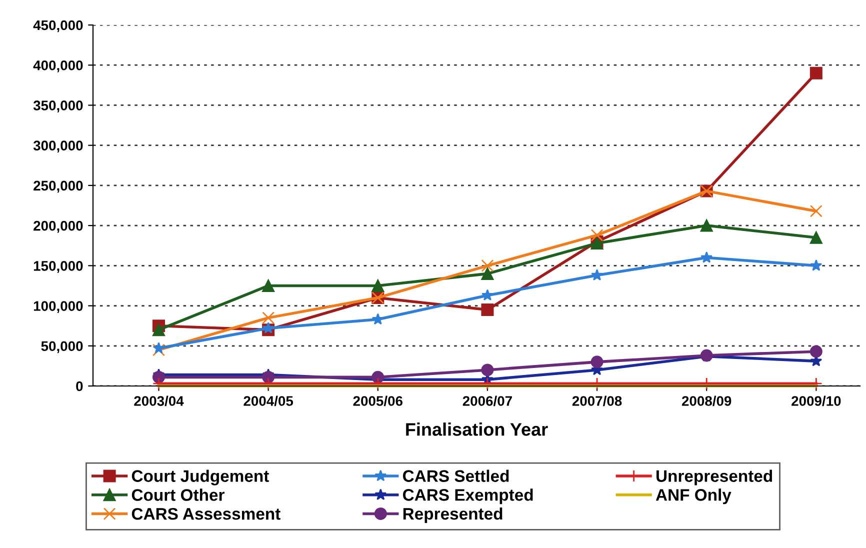 This screenshot has width=866, height=548. What do you see at coordinates (269, 401) in the screenshot?
I see `x-tick-label: 2004/05` at bounding box center [269, 401].